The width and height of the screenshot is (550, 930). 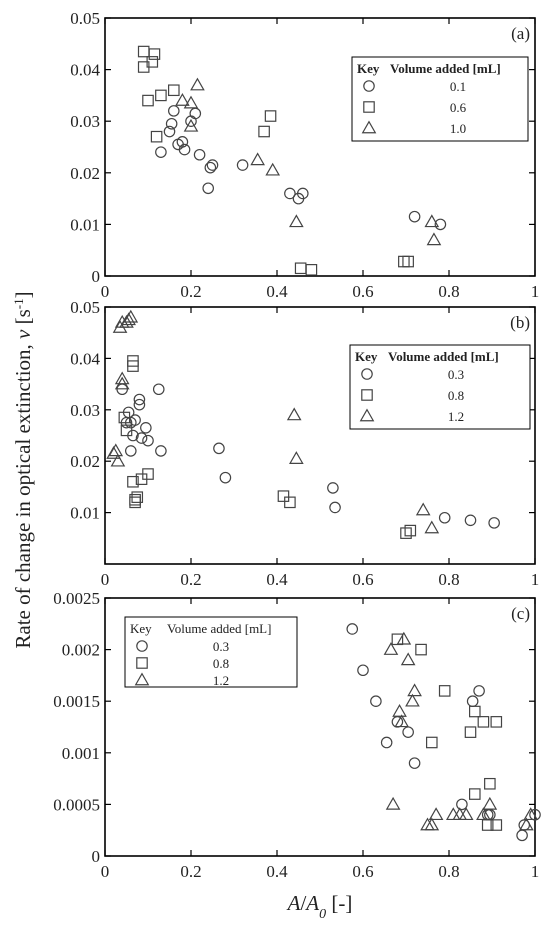 What do you see at coordinates (458, 128) in the screenshot?
I see `legend-entry-label: 1.0` at bounding box center [458, 128].